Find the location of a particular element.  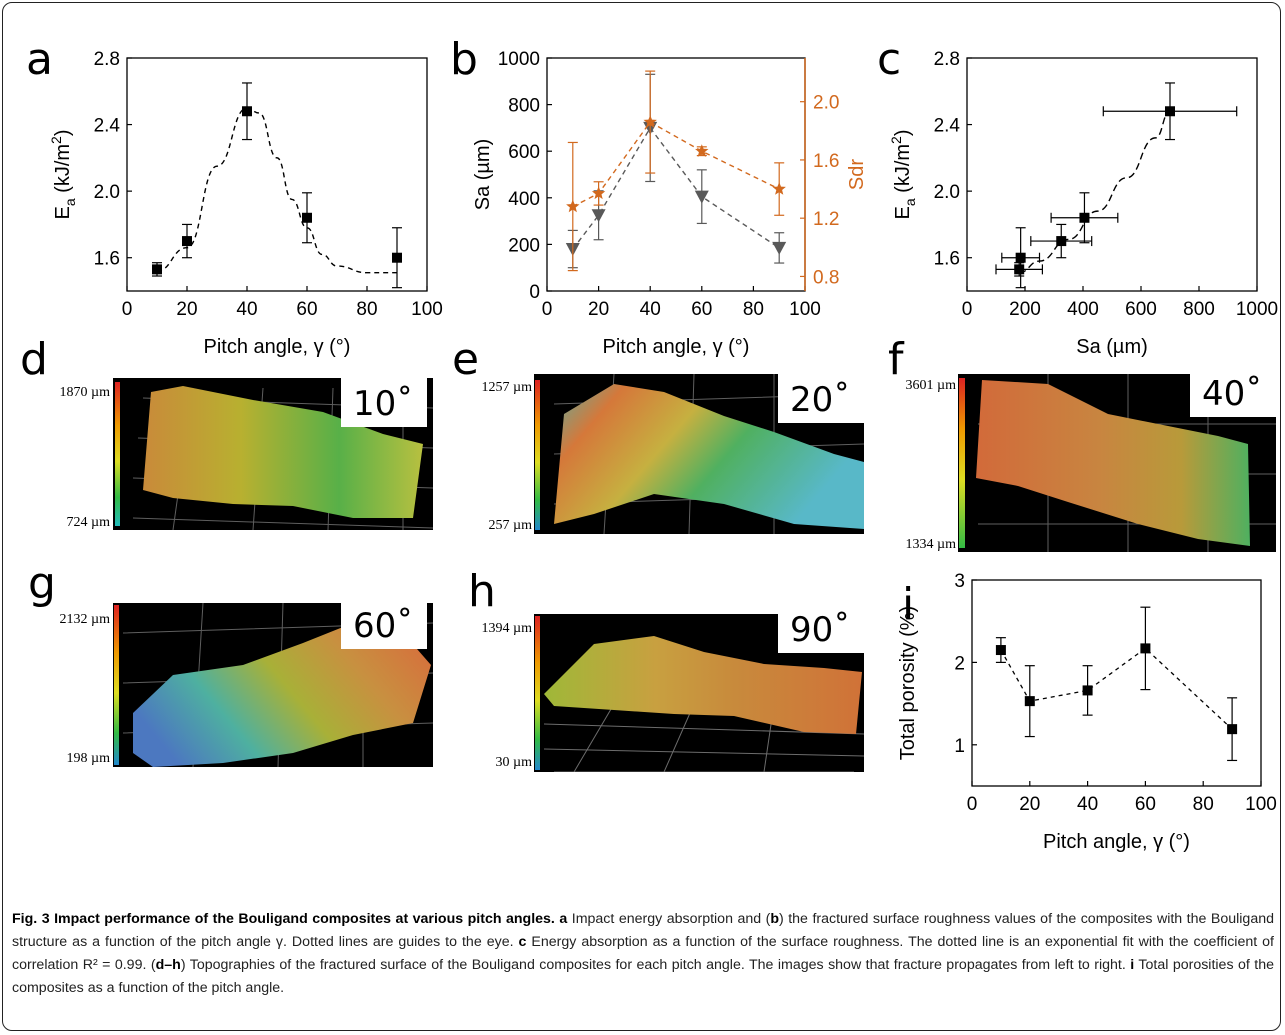

y-tick-label: 2 is located at coordinates (959, 663).